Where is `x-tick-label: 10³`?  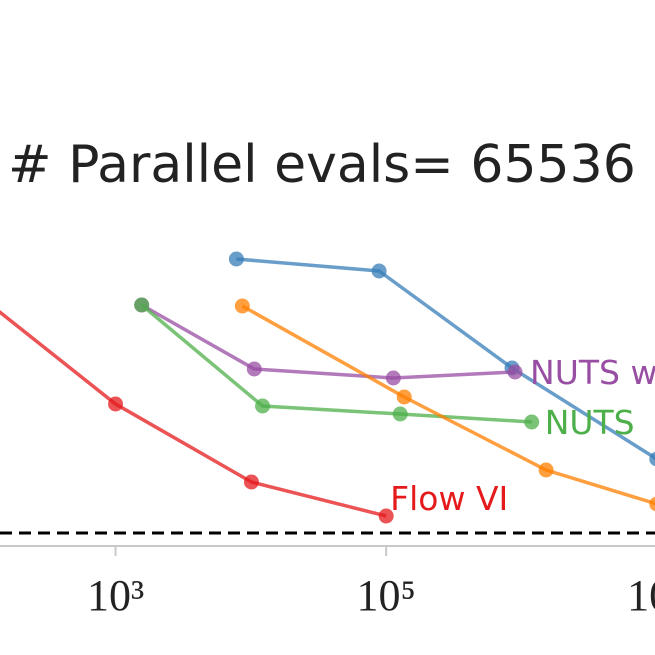
x-tick-label: 10³ is located at coordinates (115, 595).